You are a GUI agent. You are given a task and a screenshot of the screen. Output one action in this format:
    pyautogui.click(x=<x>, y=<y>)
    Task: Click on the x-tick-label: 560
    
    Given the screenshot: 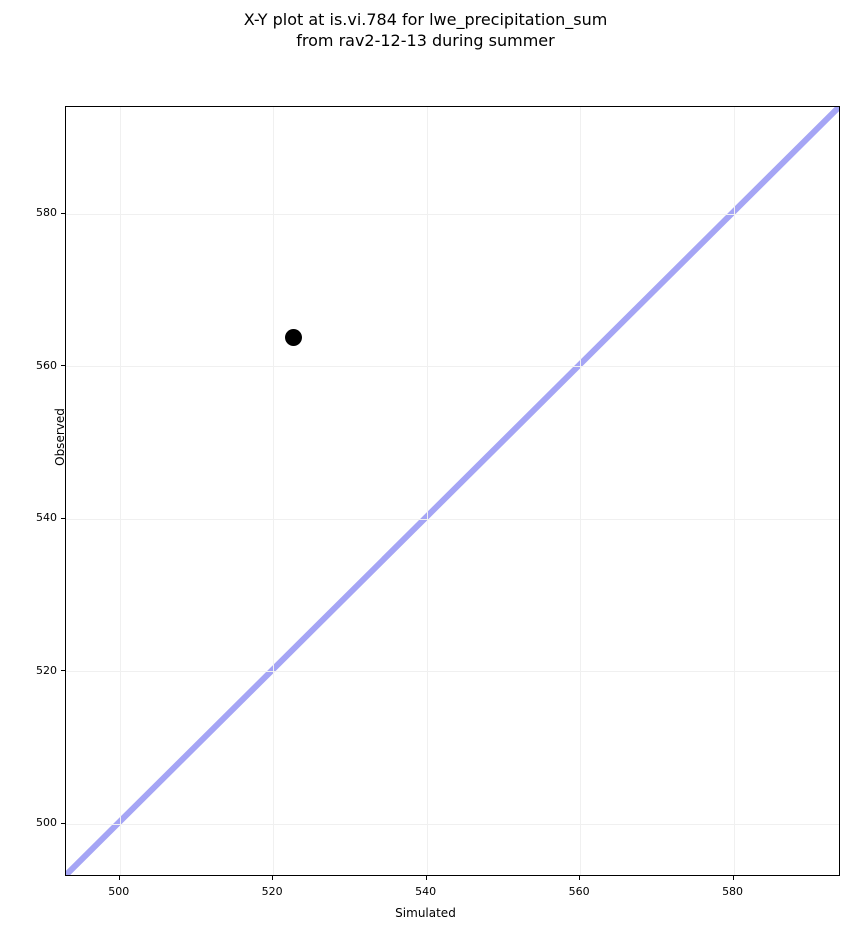 What is the action you would take?
    pyautogui.click(x=579, y=891)
    